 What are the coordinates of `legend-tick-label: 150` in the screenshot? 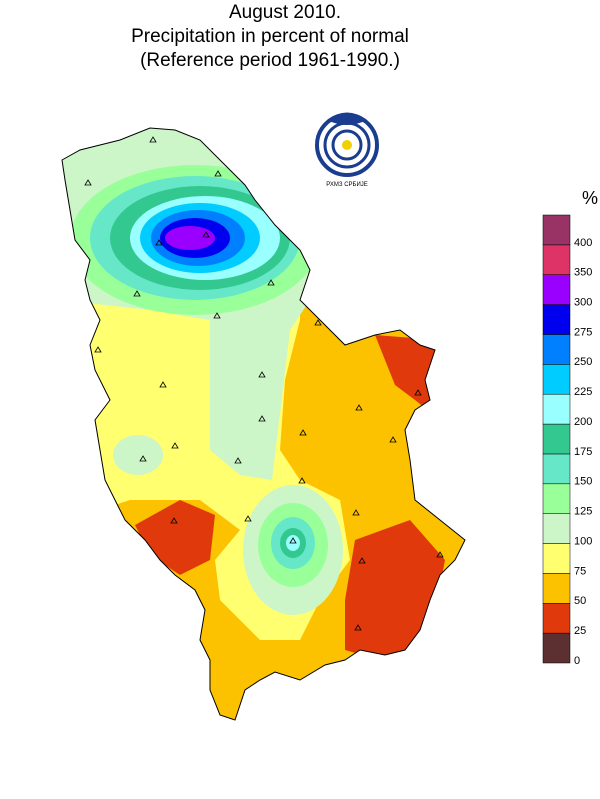 It's located at (583, 482).